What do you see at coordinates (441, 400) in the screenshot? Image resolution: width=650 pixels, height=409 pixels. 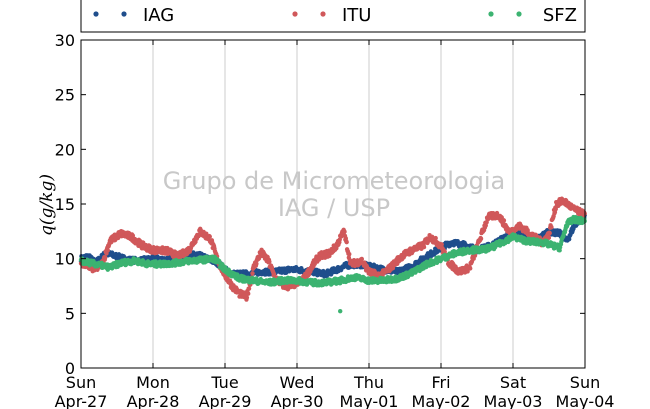 I see `x-tick-date-label: May-02` at bounding box center [441, 400].